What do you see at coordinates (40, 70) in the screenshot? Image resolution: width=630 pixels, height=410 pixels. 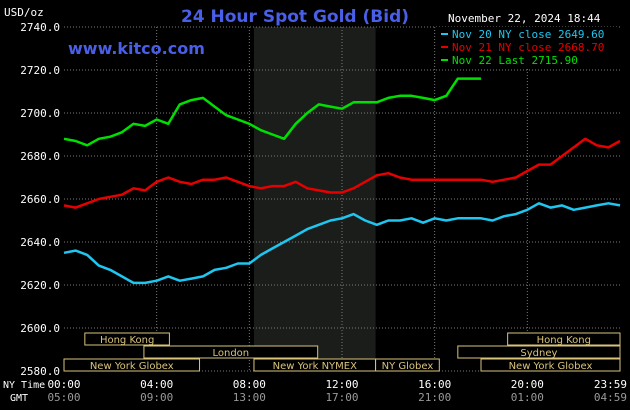 I see `y-tick-label: 2720.0` at bounding box center [40, 70].